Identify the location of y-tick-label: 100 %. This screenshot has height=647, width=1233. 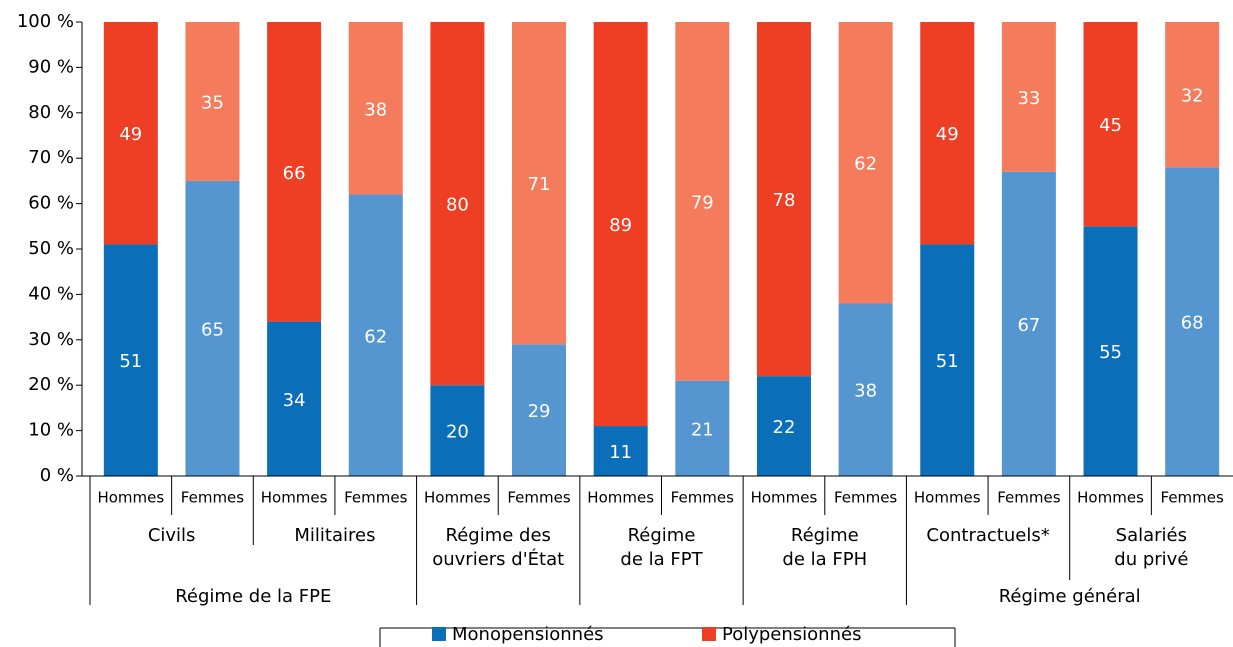
(45, 21).